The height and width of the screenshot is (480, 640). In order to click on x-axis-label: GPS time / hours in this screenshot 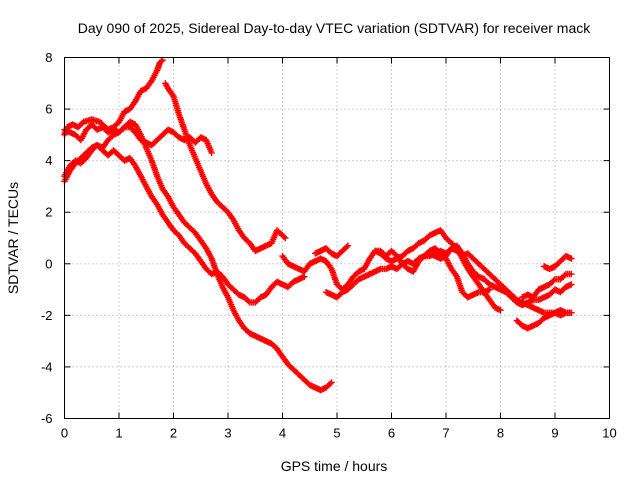, I will do `click(334, 466)`.